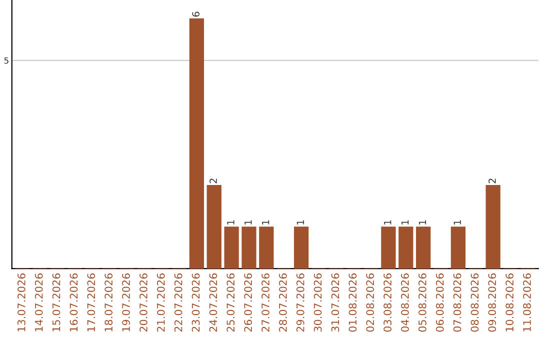  Describe the element at coordinates (6, 60) in the screenshot. I see `y-tick-label: 5` at that location.